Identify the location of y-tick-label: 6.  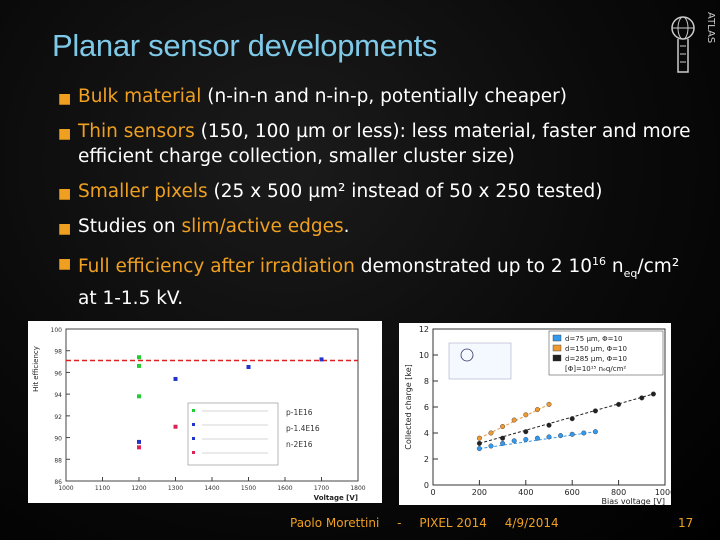
(426, 407).